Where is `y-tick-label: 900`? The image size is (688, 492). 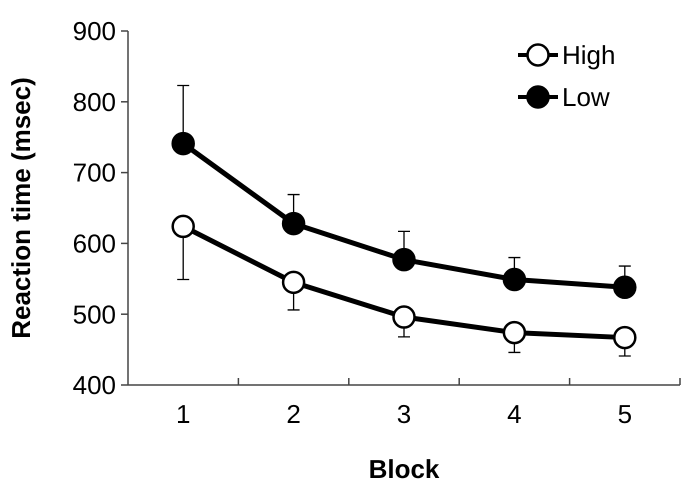
y-tick-label: 900 is located at coordinates (94, 31).